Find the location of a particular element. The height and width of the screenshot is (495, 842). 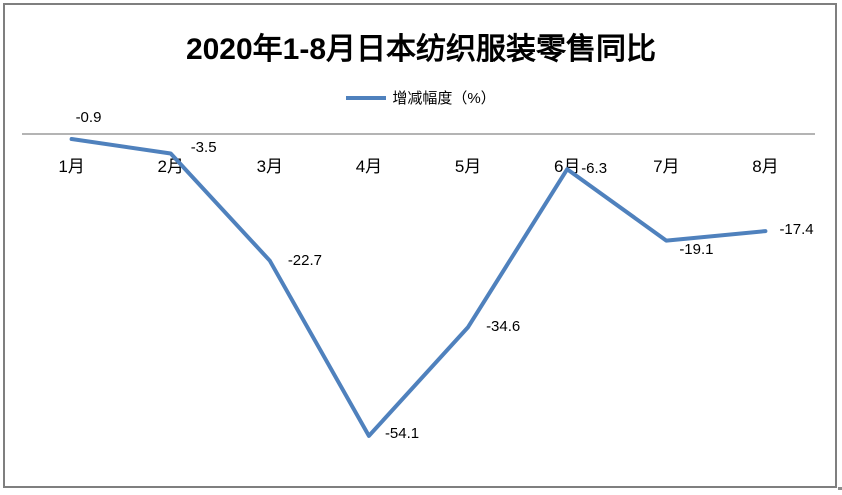

x-axis-label: 1月 is located at coordinates (71, 166).